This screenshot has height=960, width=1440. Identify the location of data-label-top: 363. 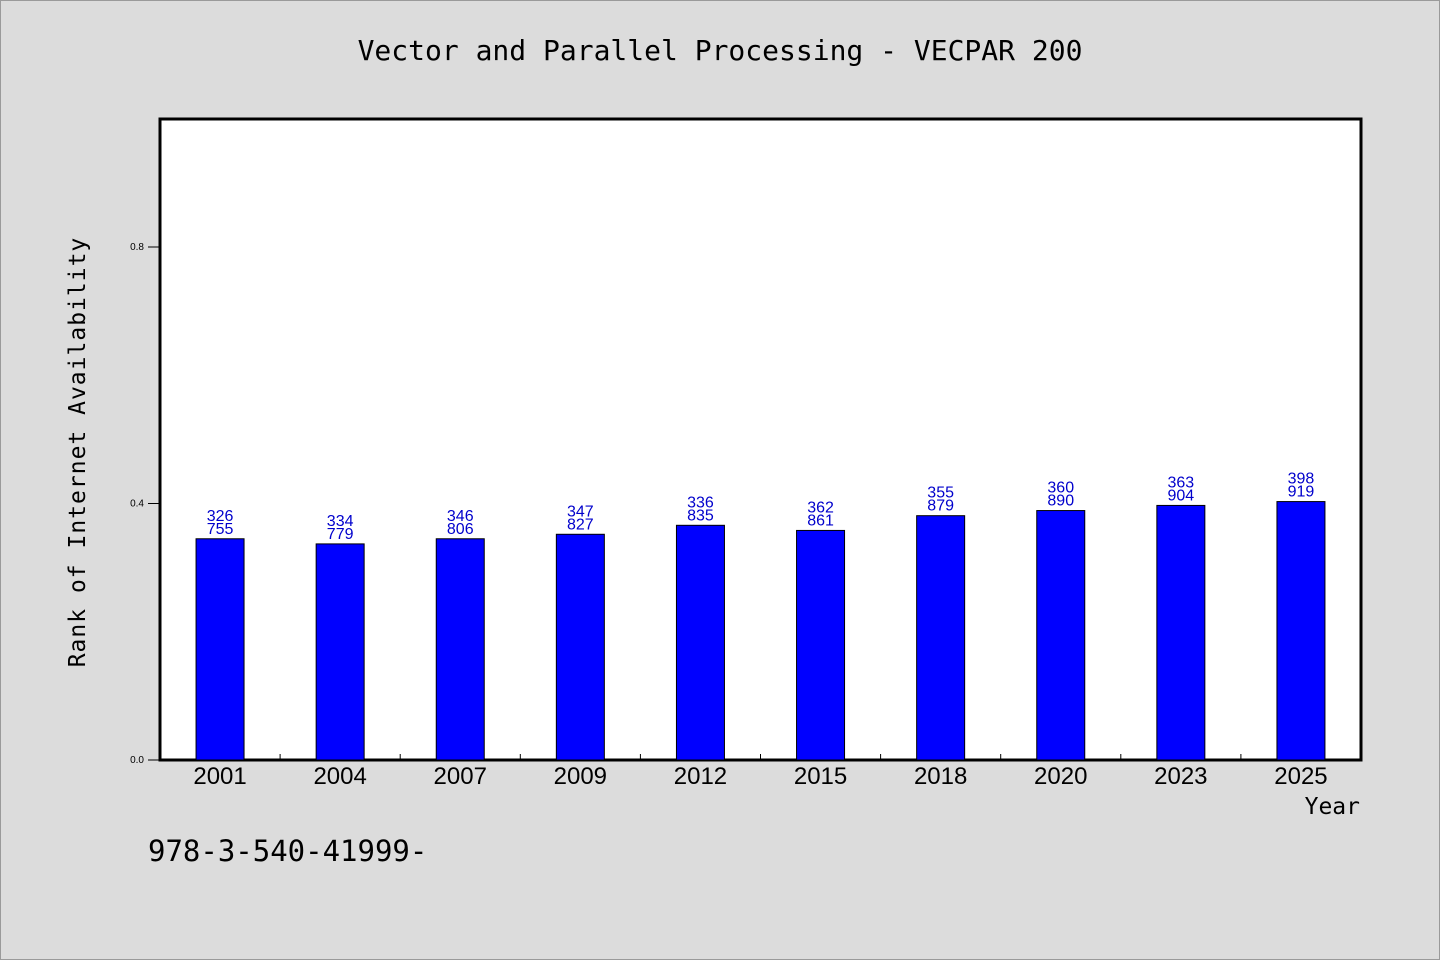
(1180, 482).